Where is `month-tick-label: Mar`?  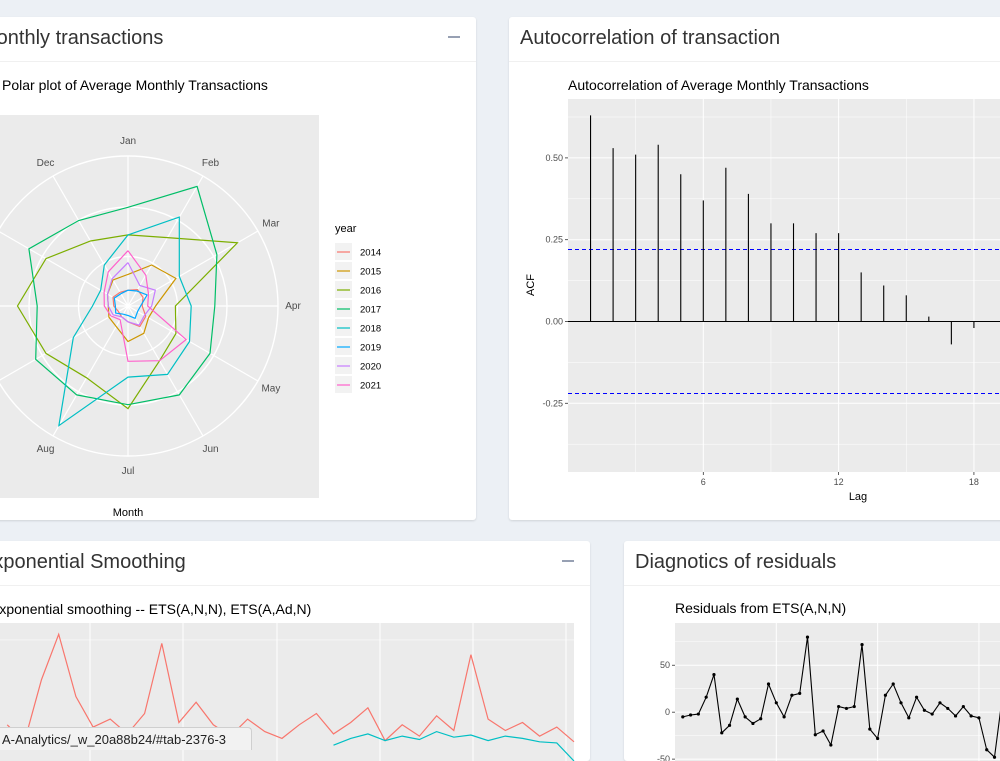 month-tick-label: Mar is located at coordinates (271, 224).